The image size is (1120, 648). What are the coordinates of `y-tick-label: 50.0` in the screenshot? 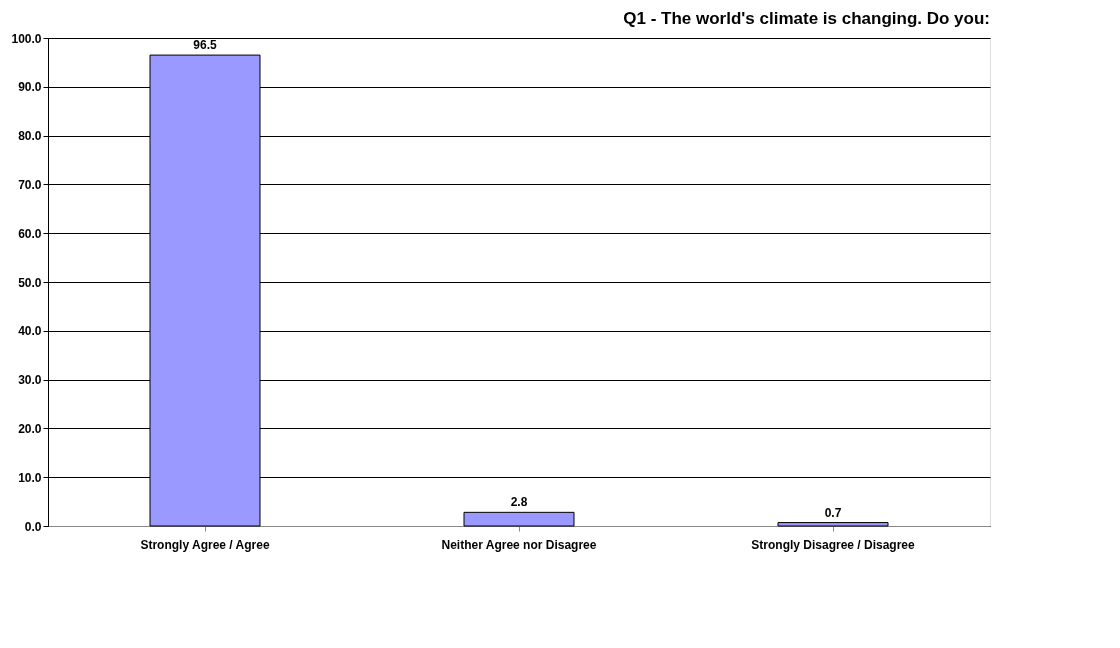 It's located at (30, 282).